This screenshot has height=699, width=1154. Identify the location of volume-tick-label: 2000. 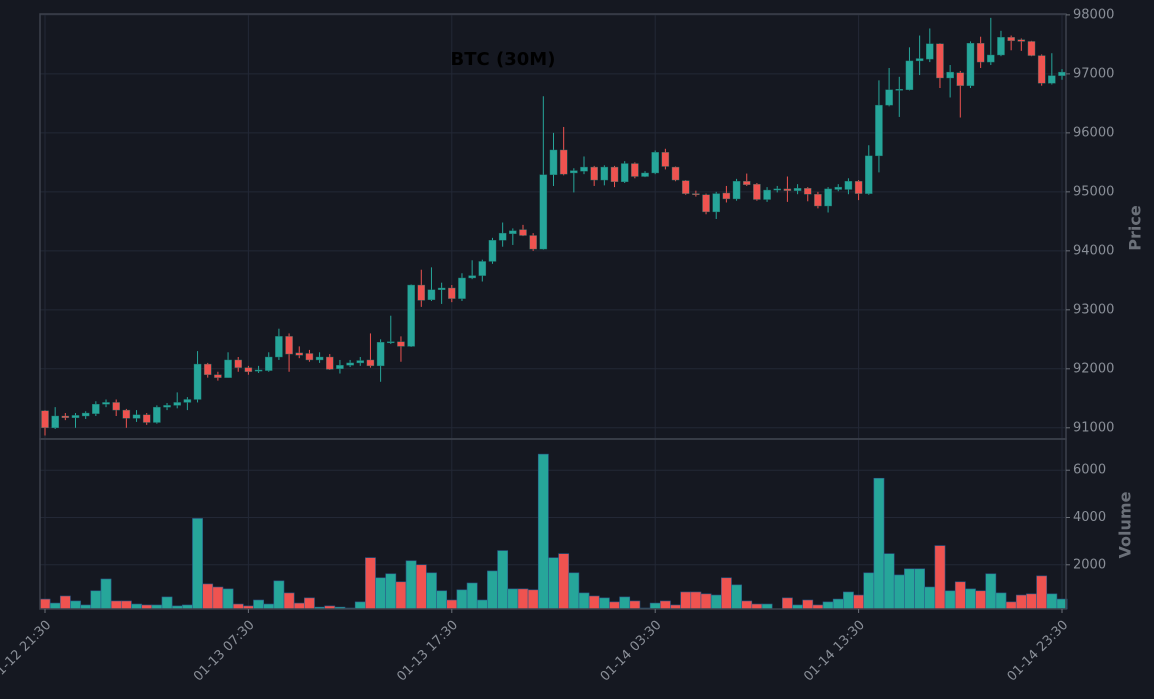
(1089, 564).